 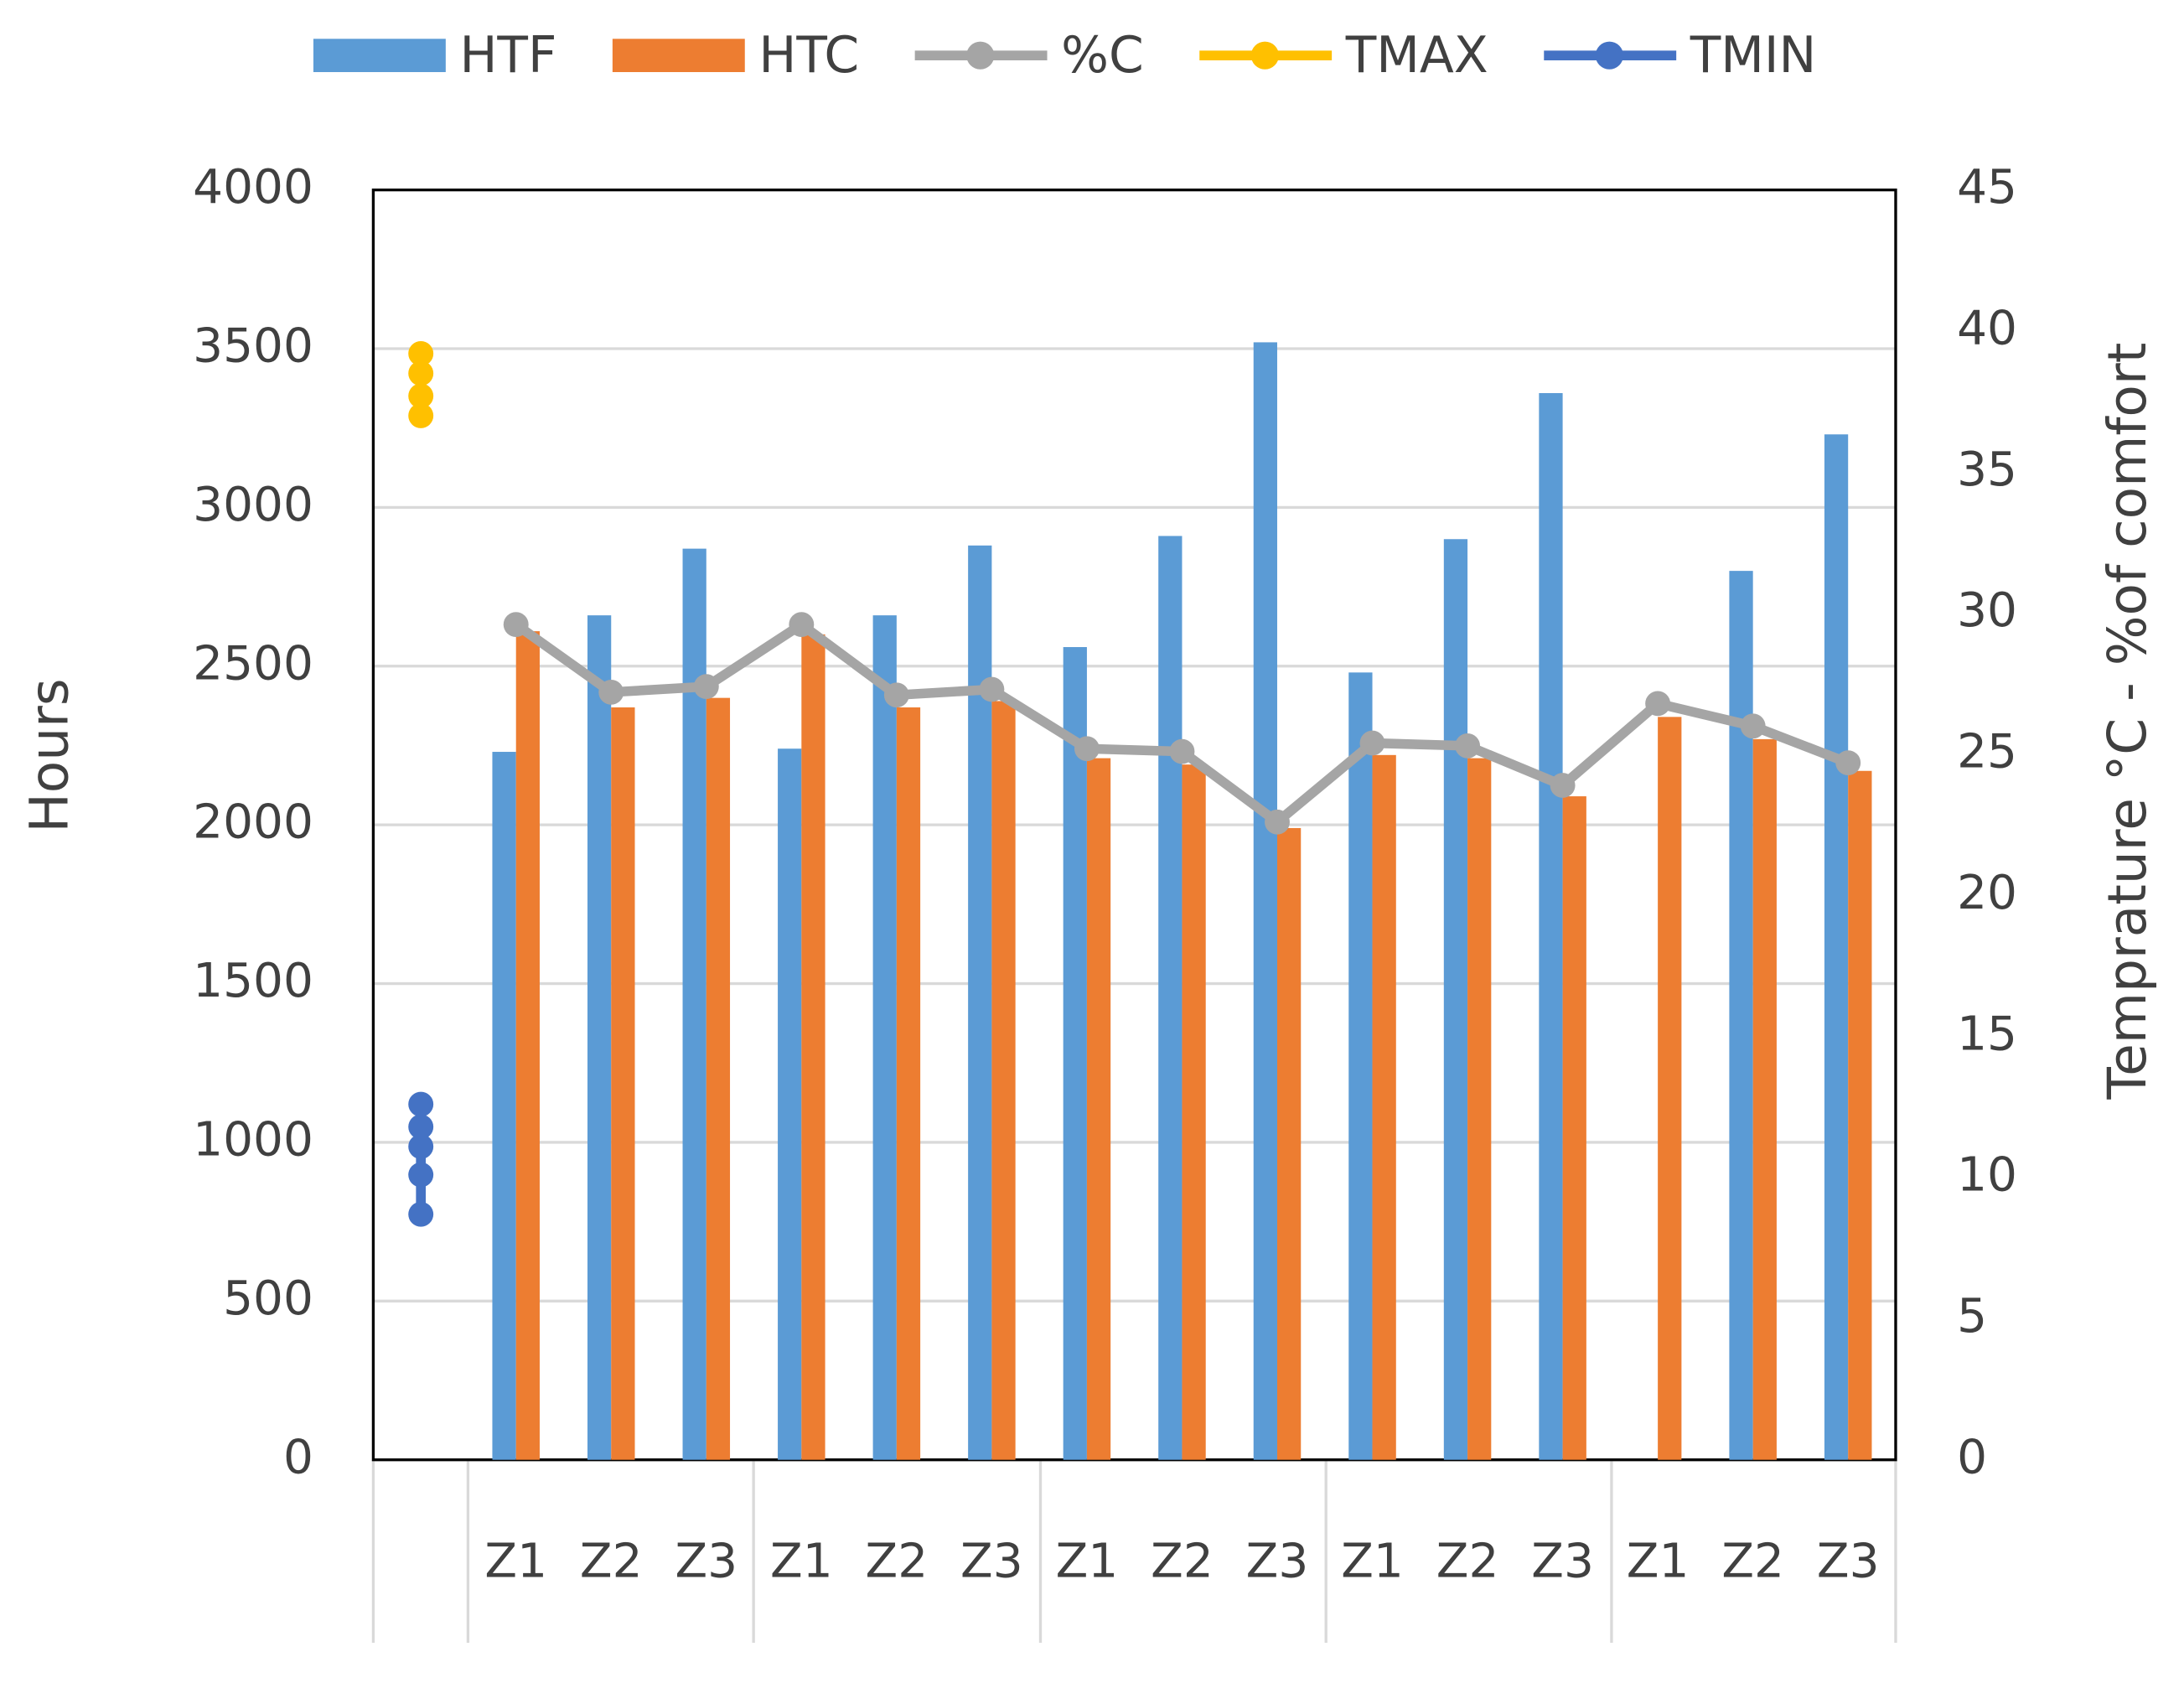 What do you see at coordinates (253, 505) in the screenshot?
I see `y-tick-label: 3000` at bounding box center [253, 505].